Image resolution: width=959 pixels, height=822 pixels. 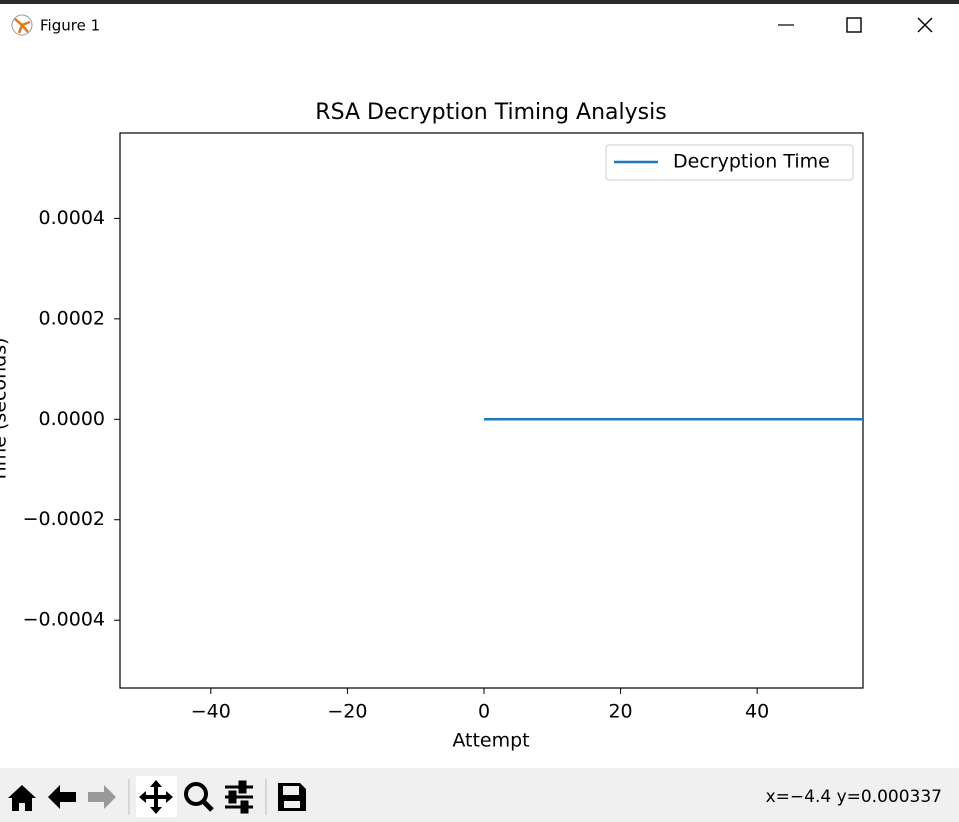 I want to click on top-edge, so click(x=479, y=2).